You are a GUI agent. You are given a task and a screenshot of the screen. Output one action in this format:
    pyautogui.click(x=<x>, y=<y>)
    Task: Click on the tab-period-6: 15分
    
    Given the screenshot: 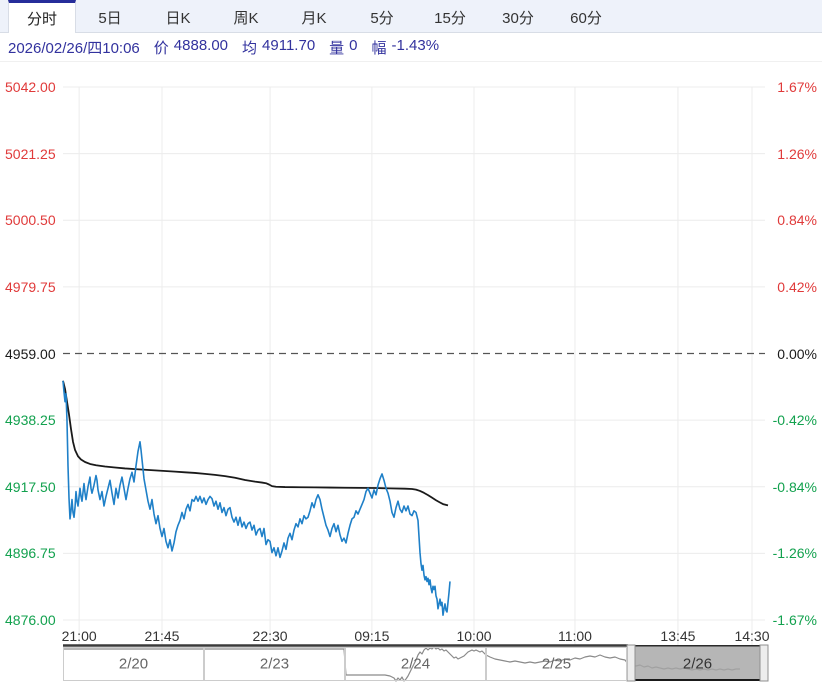 What is the action you would take?
    pyautogui.click(x=450, y=18)
    